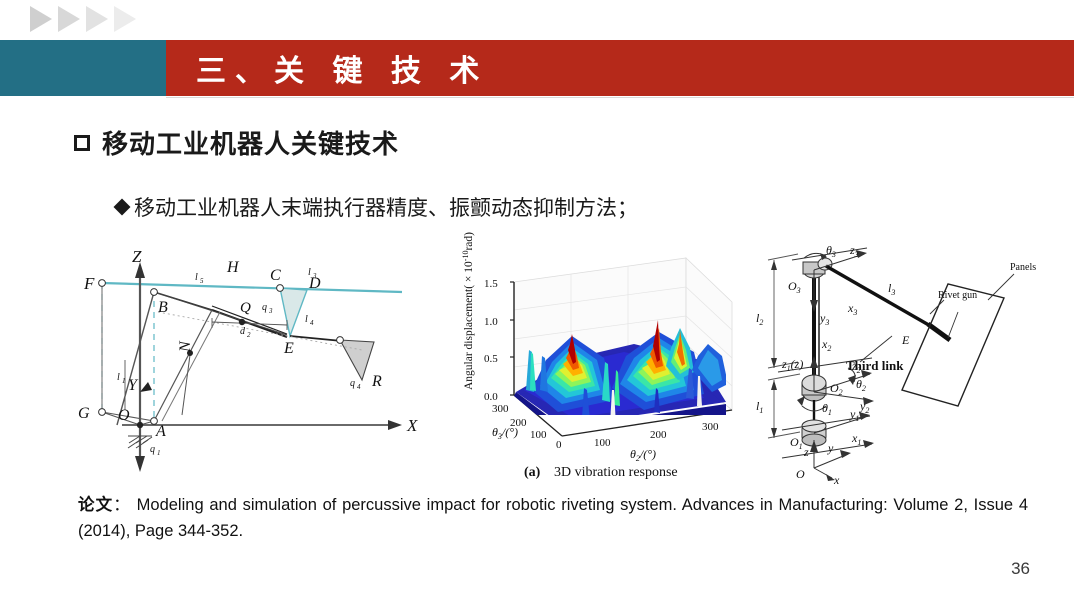  I want to click on svg-text: R, so click(376, 381).